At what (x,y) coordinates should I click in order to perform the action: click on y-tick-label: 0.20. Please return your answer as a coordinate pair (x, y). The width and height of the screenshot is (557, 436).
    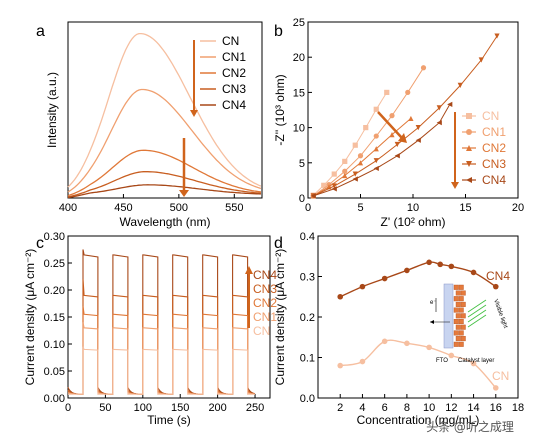
    Looking at the image, I should click on (54, 291).